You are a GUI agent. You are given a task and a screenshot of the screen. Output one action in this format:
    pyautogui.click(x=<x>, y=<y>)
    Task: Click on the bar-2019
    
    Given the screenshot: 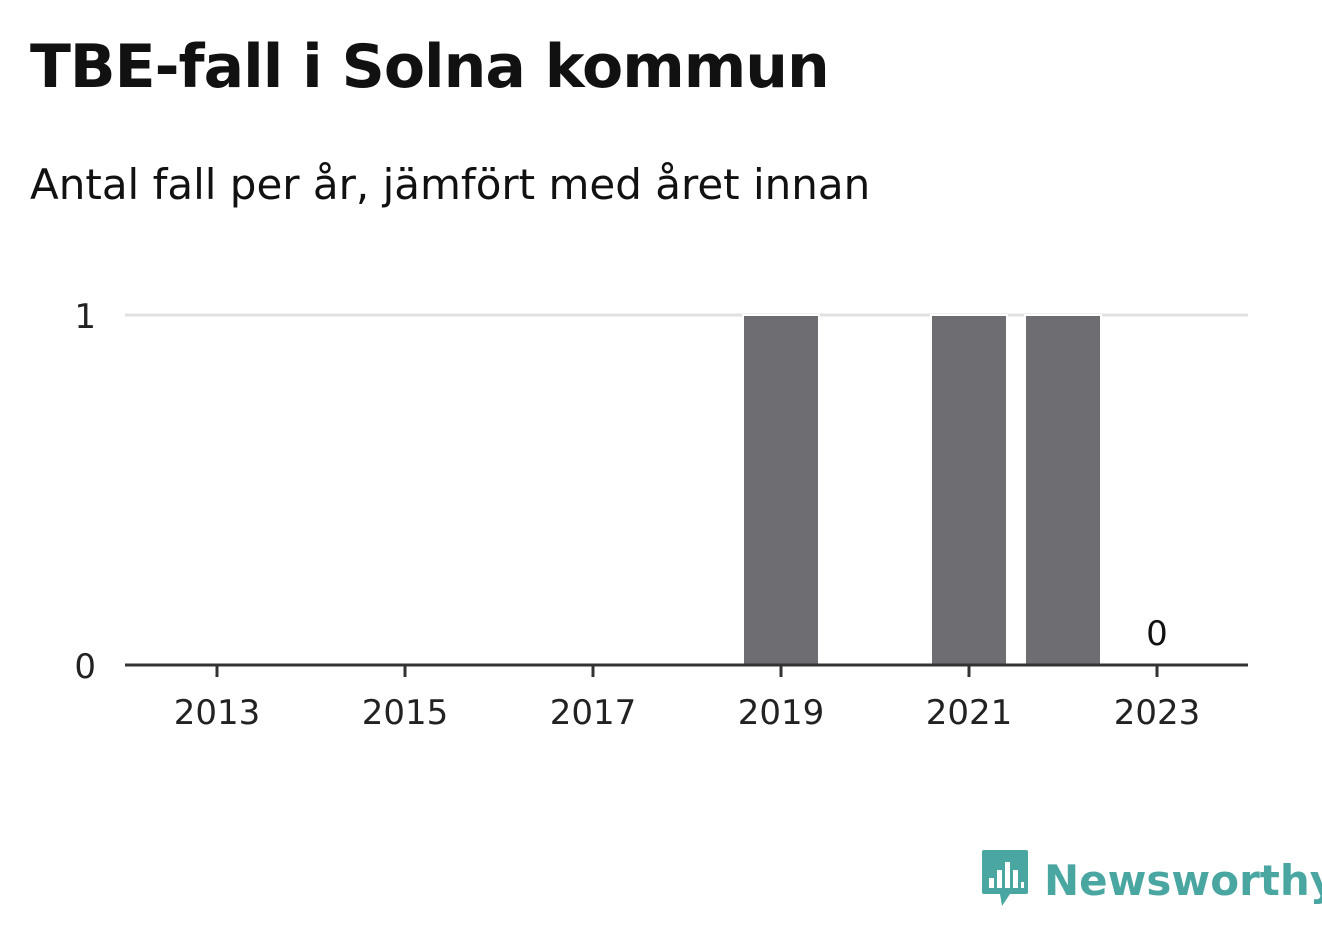 What is the action you would take?
    pyautogui.click(x=781, y=490)
    